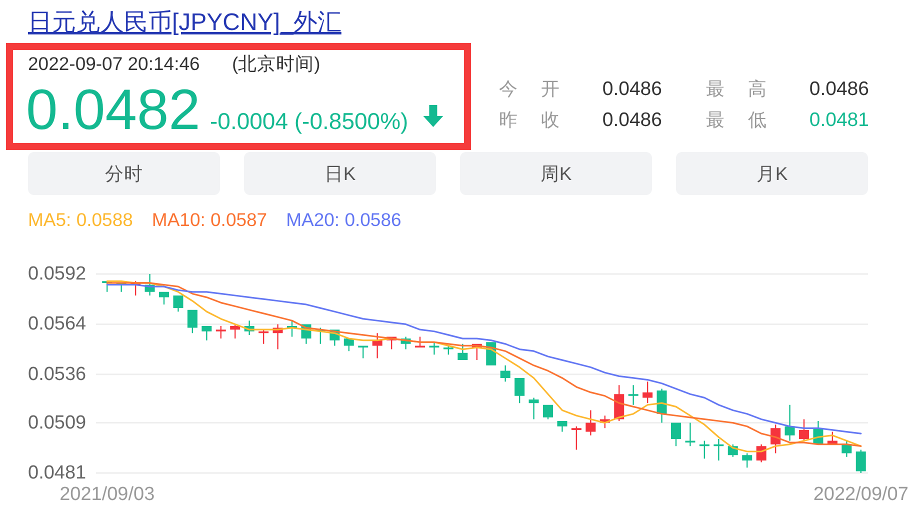  I want to click on chart-title: 日元兑人民币[JPYCNY]_外汇, so click(185, 22).